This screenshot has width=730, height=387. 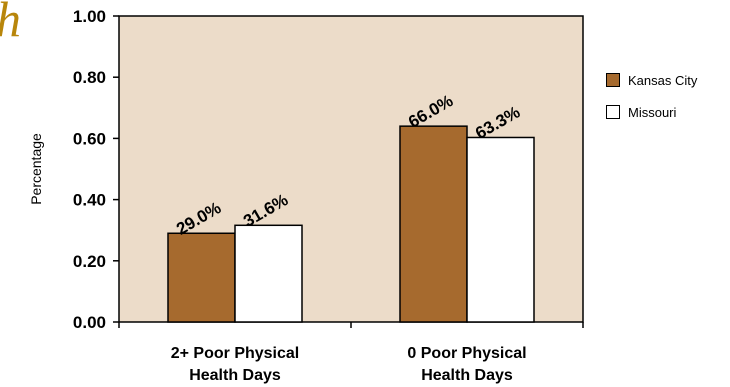 What do you see at coordinates (89, 16) in the screenshot?
I see `y-tick-label: 1.00` at bounding box center [89, 16].